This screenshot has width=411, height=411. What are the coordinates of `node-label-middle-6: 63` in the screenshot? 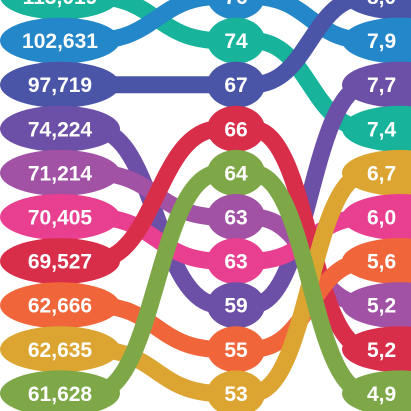 It's located at (235, 262).